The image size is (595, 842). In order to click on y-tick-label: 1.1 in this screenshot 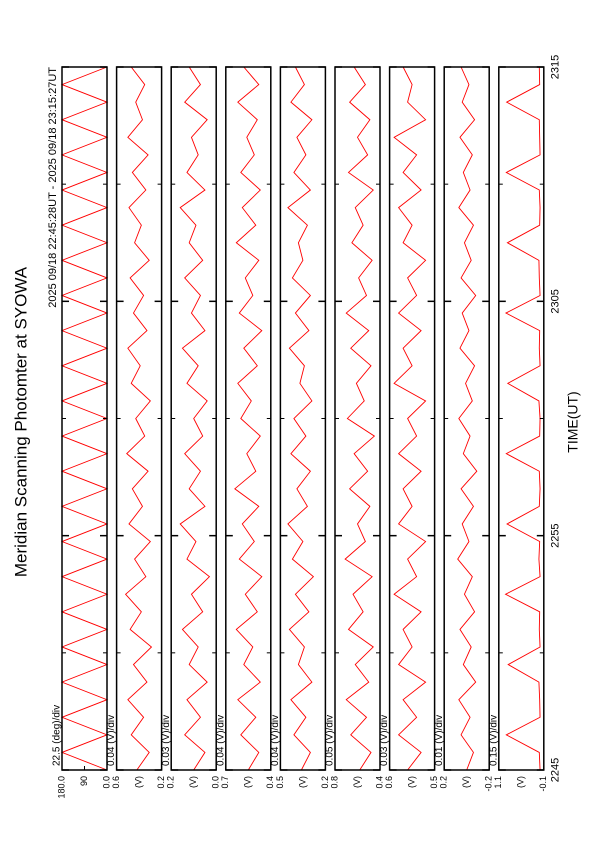, I will do `click(498, 782)`.